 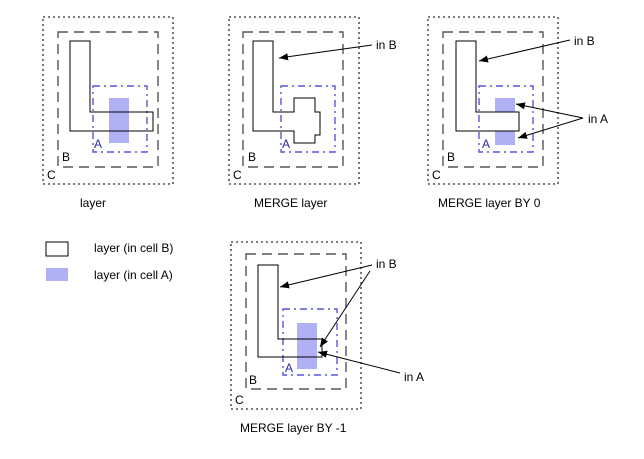 I want to click on panel-merge-layer: A B C in B MERGE layer, so click(x=312, y=113).